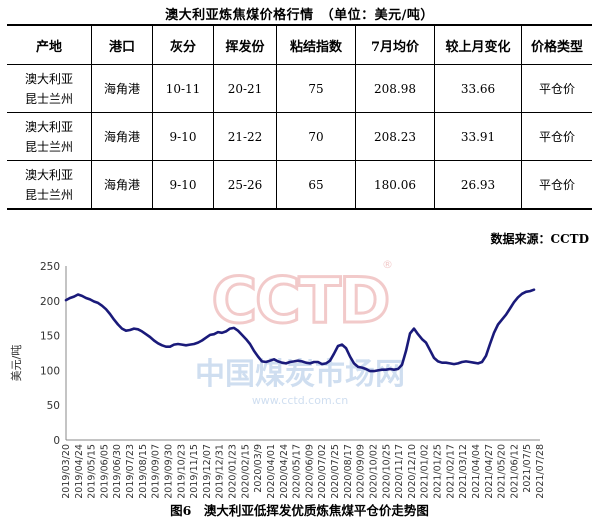 The height and width of the screenshot is (524, 599). Describe the element at coordinates (245, 185) in the screenshot. I see `cell-volatile: 25-26` at that location.